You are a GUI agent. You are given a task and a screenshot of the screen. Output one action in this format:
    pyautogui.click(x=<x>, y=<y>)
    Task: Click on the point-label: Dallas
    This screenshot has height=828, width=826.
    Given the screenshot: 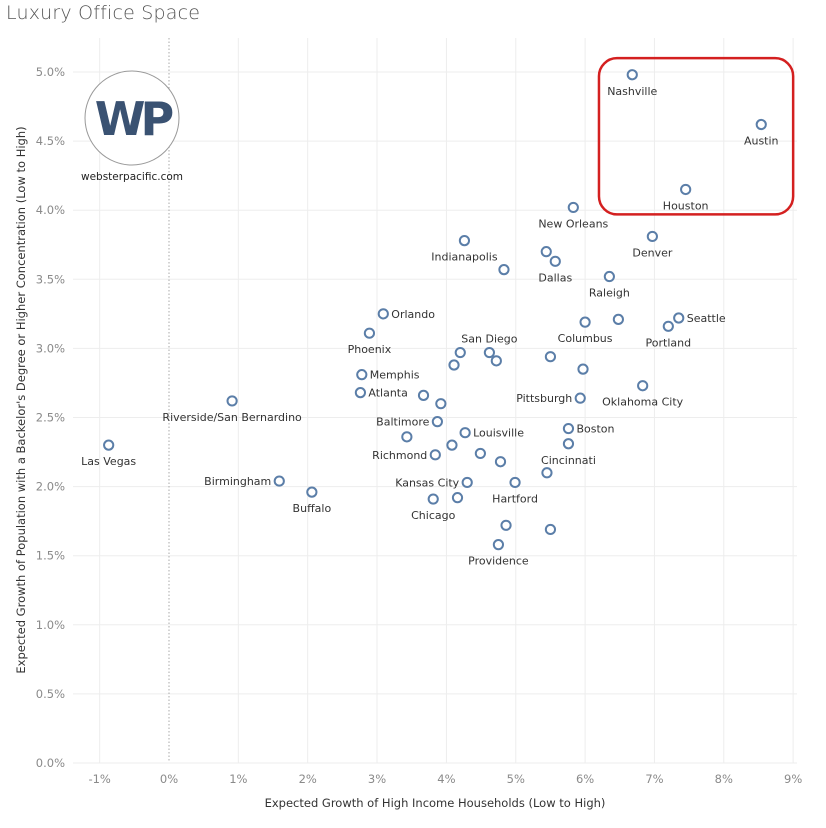 What is the action you would take?
    pyautogui.click(x=555, y=277)
    